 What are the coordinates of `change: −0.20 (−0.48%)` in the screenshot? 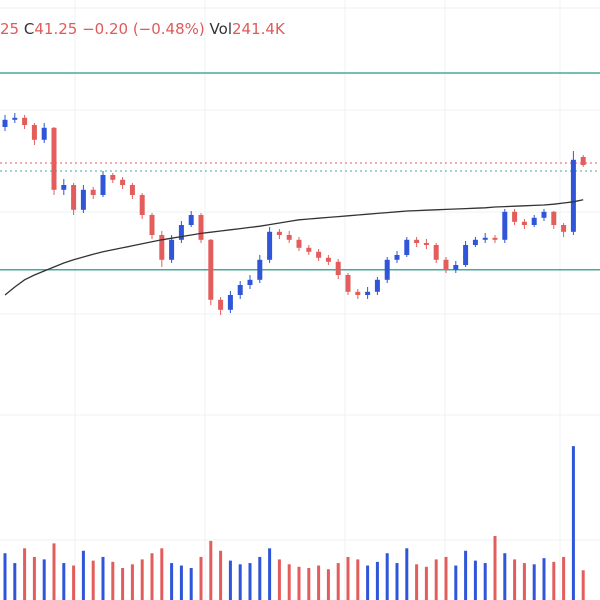 It's located at (143, 29).